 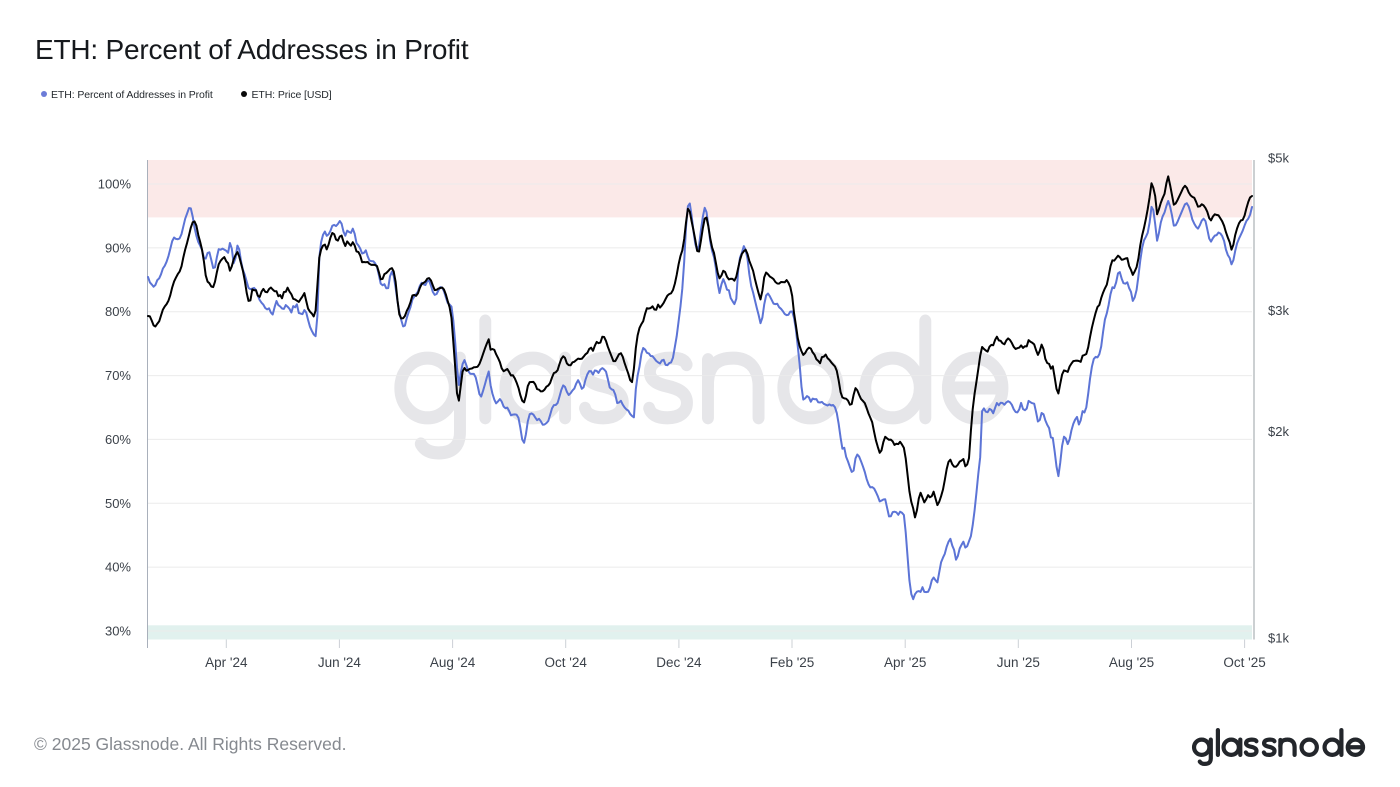 What do you see at coordinates (118, 631) in the screenshot?
I see `svg-text: 30%` at bounding box center [118, 631].